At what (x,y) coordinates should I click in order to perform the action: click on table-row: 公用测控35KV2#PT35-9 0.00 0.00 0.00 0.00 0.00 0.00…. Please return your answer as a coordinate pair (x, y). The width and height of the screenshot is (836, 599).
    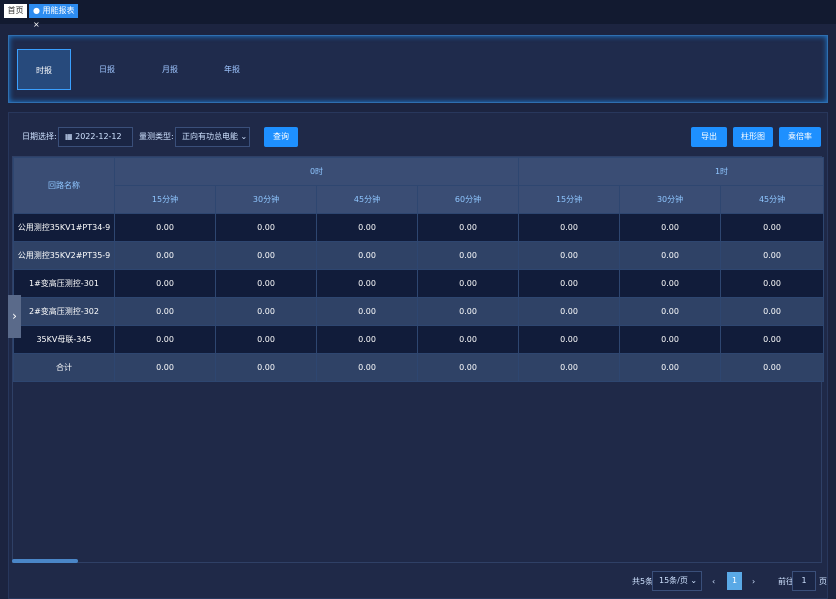
    Looking at the image, I should click on (419, 255).